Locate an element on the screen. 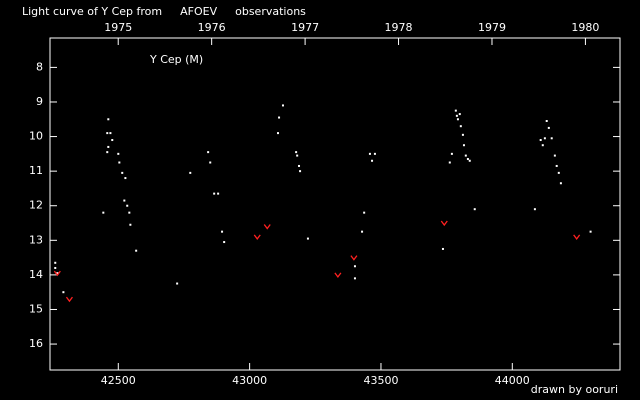  x2-tick-label: 1978 is located at coordinates (399, 27).